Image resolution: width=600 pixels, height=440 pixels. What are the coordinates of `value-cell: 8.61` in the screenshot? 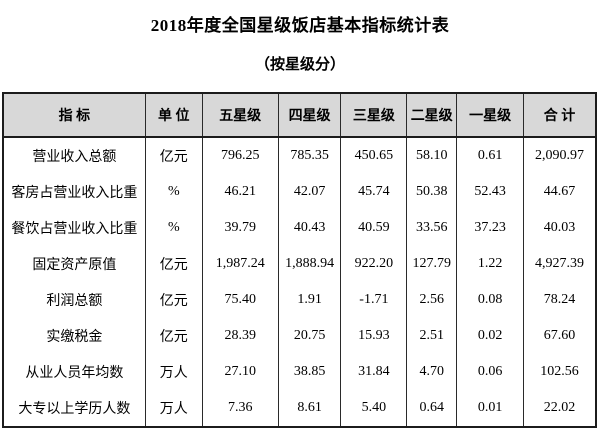 It's located at (309, 408).